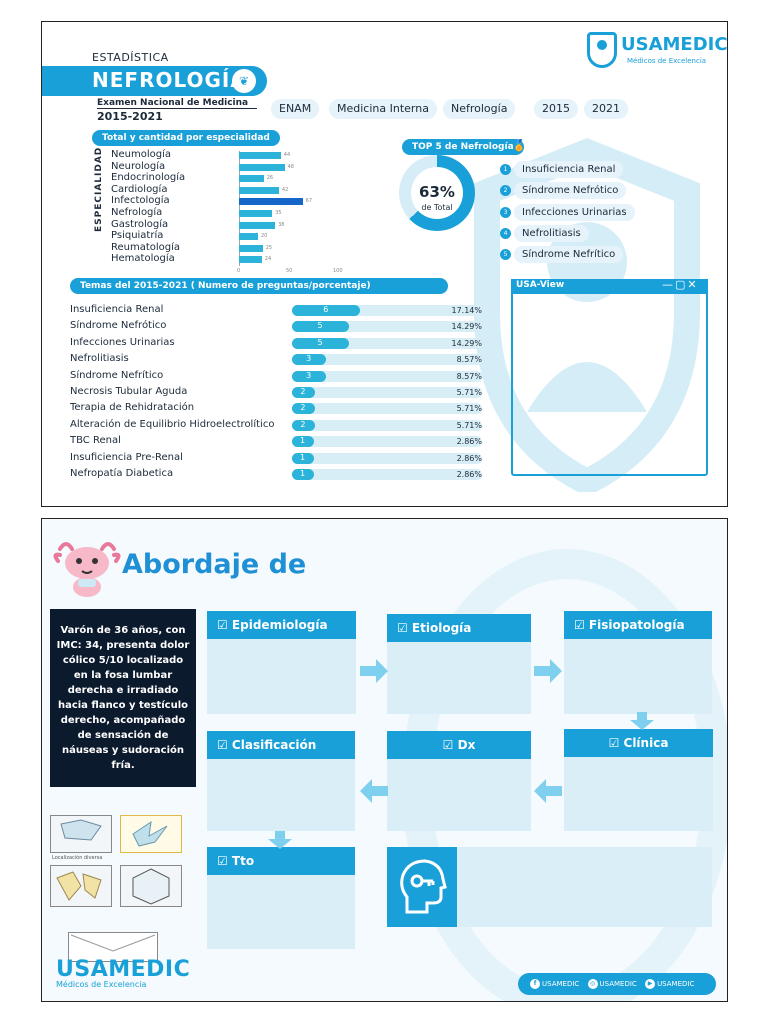 This screenshot has height=1024, width=768. I want to click on instagram-icon: ◎, so click(592, 984).